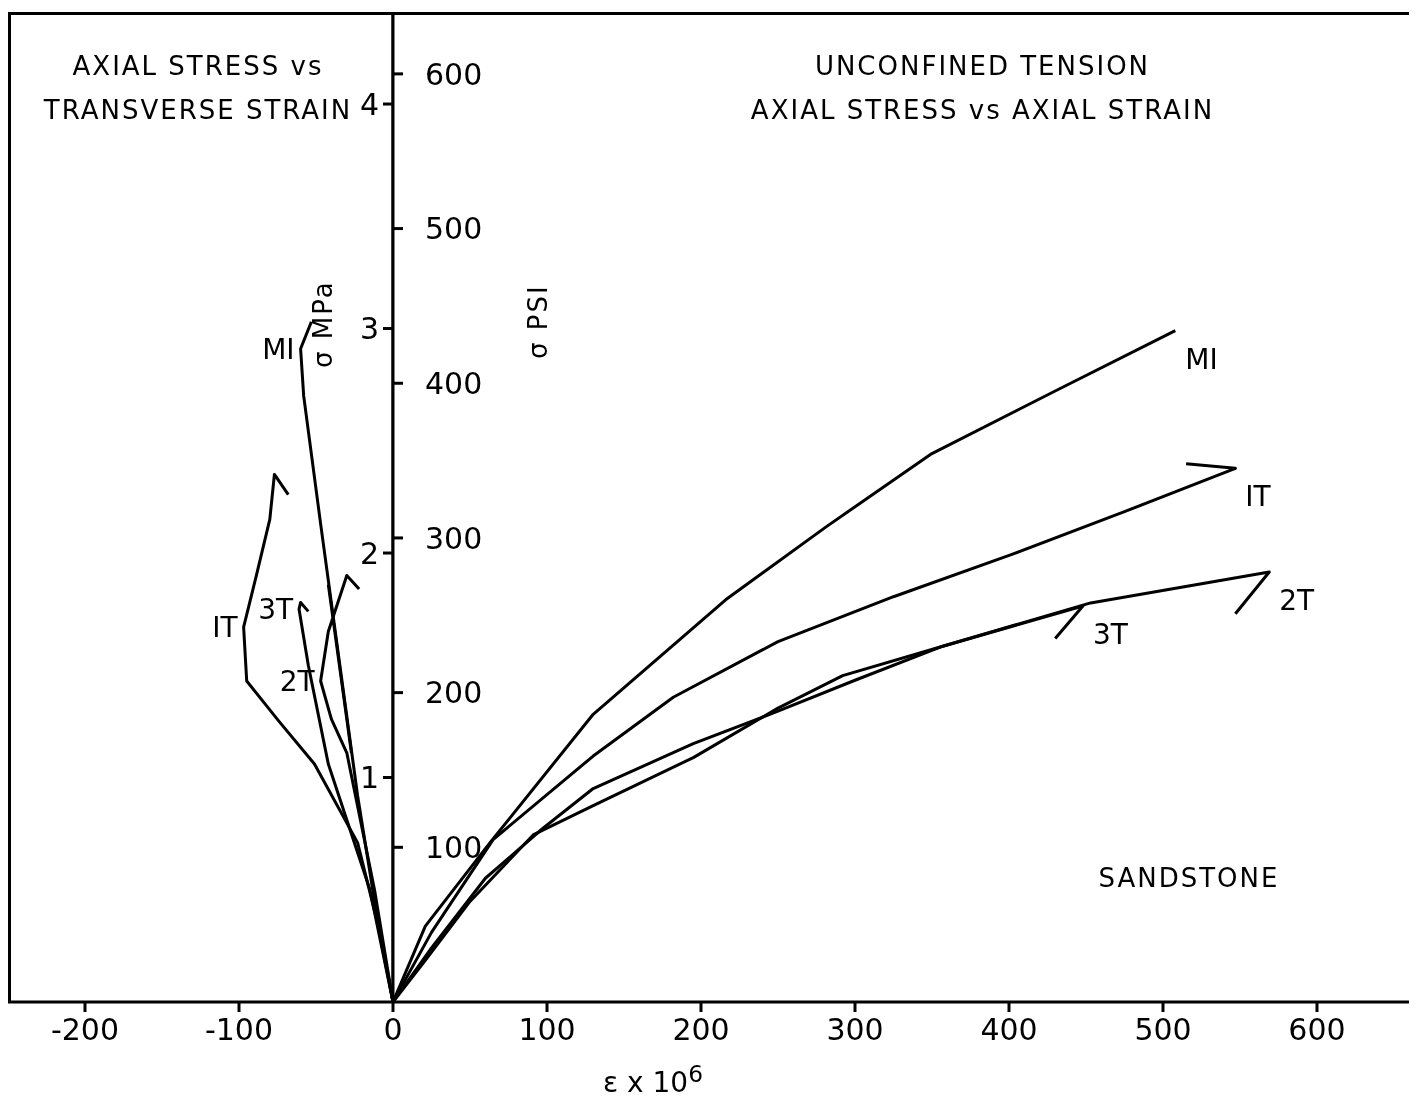 This screenshot has width=1420, height=1115. I want to click on y-tick-label: 2, so click(369, 553).